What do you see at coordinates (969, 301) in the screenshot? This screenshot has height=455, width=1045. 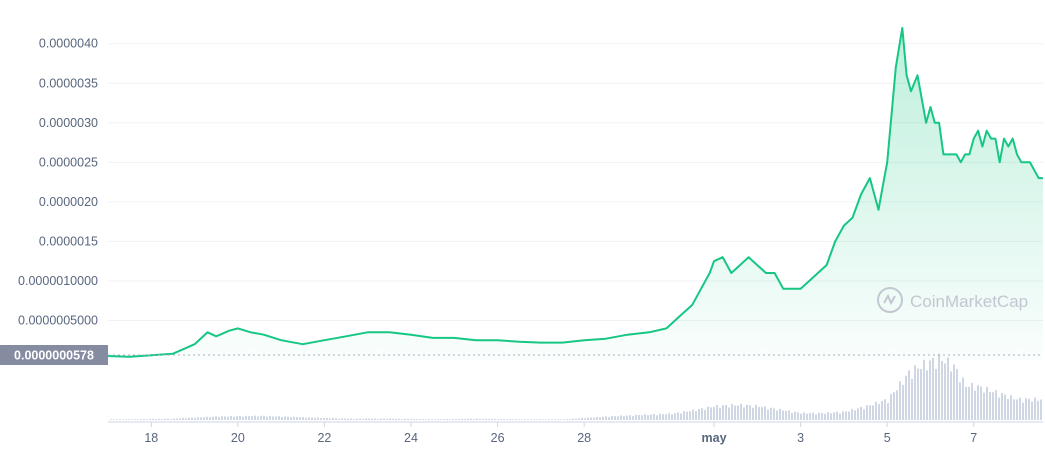 I see `watermark-text: CoinMarketCap` at bounding box center [969, 301].